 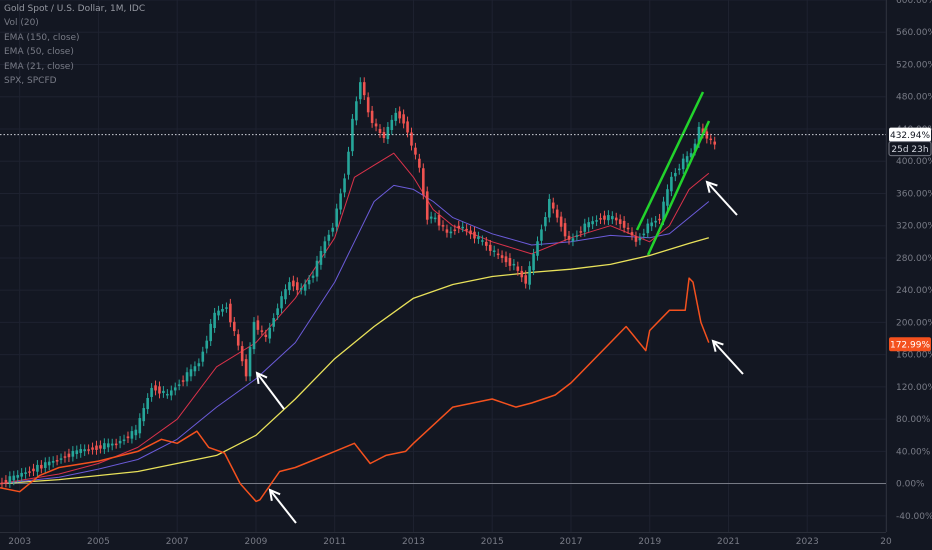 I want to click on y-tick-label: 160.00%, so click(x=914, y=356).